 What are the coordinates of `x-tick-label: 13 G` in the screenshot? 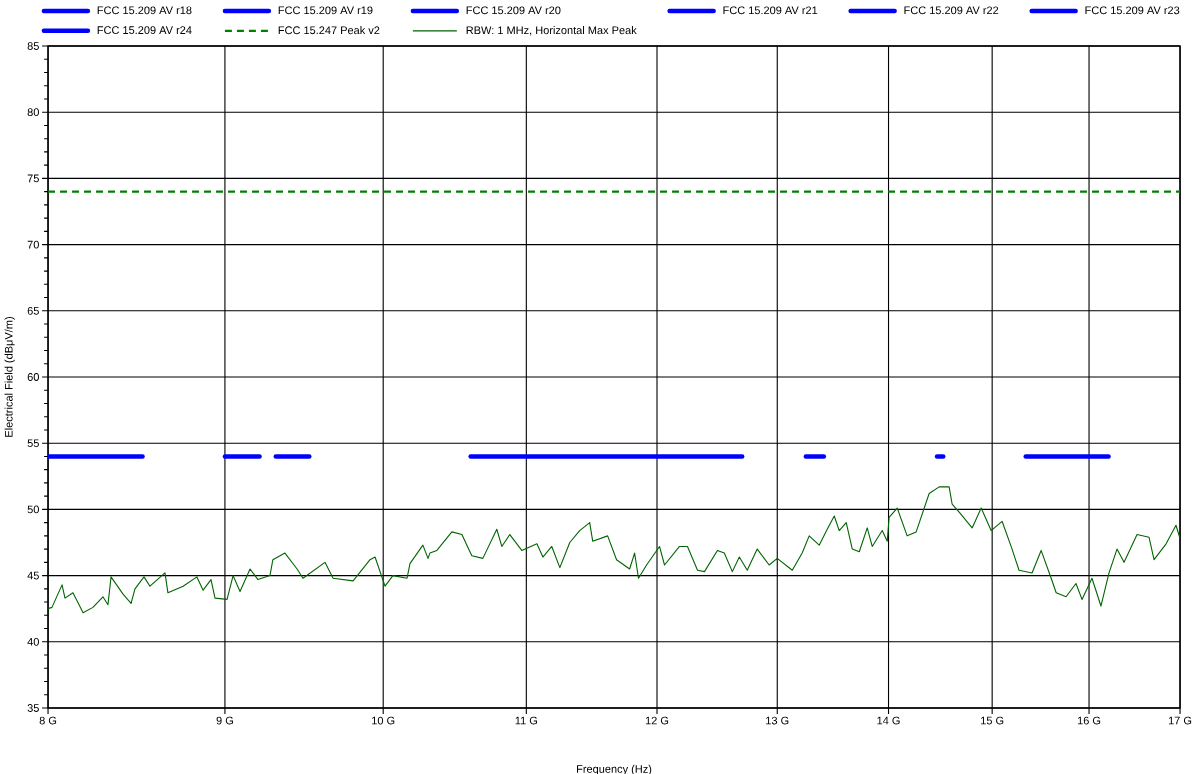 It's located at (777, 720).